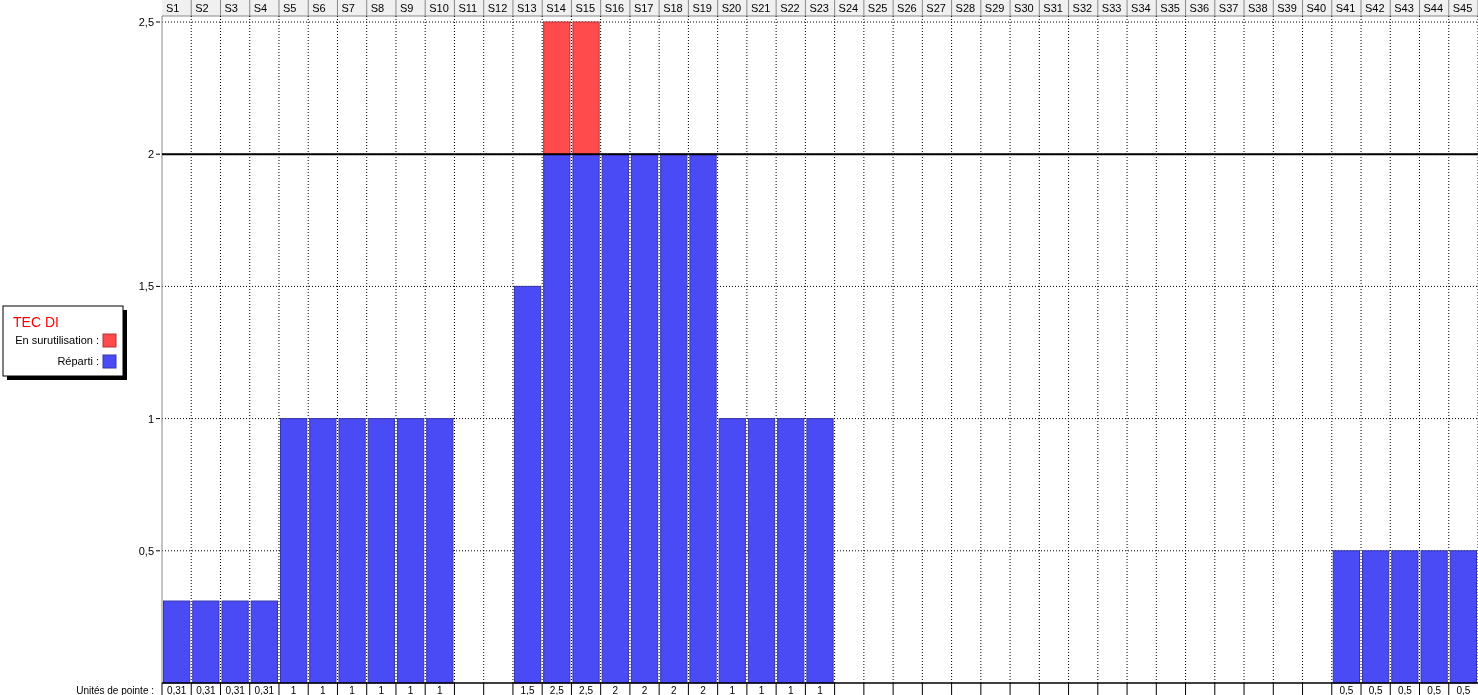 This screenshot has height=695, width=1478. I want to click on x-tick-label: S45, so click(1462, 8).